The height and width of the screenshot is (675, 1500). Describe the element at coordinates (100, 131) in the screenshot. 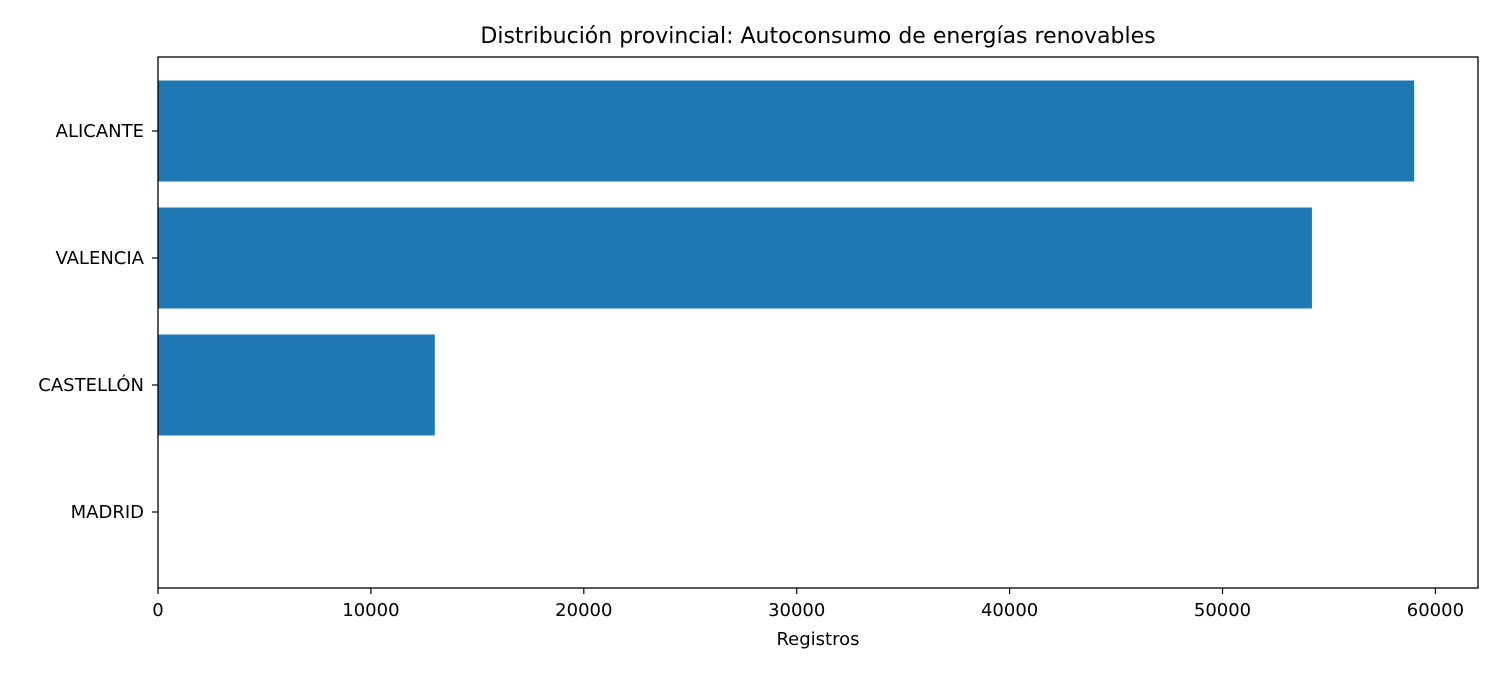

I see `y-tick-label: ALICANTE` at that location.